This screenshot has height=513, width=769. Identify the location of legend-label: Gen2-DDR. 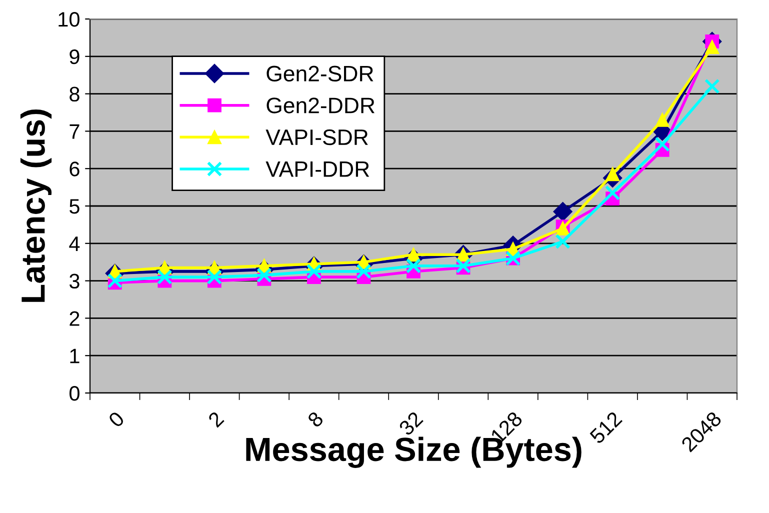
(320, 106).